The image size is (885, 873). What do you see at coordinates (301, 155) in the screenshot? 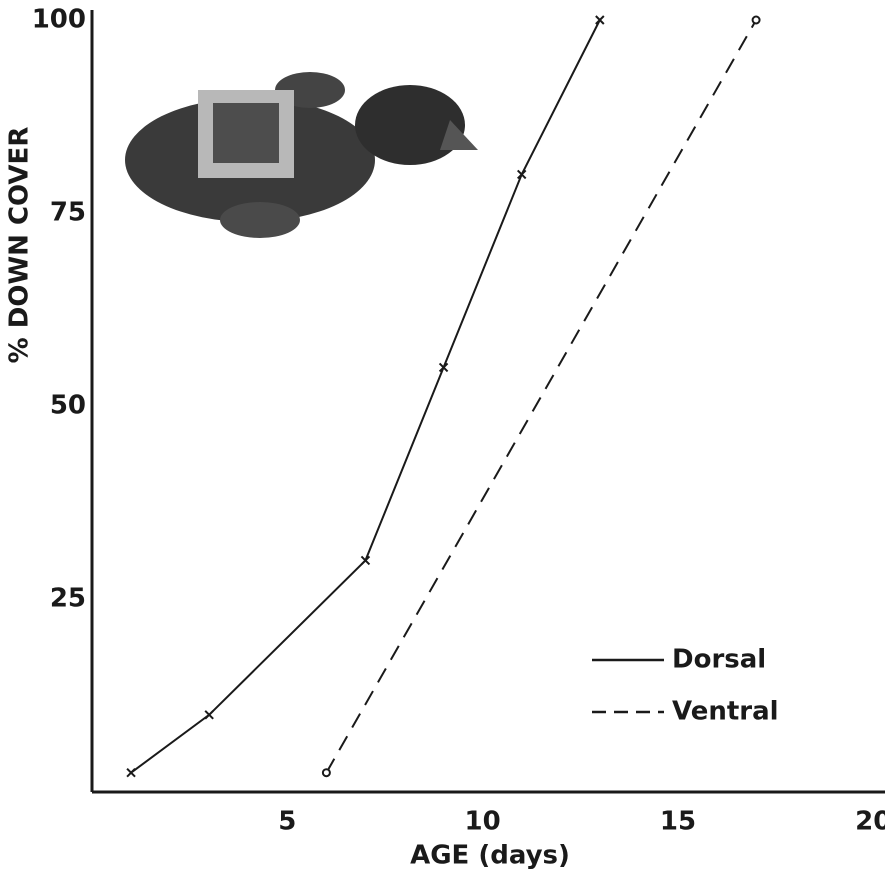
I see `chick-photo` at bounding box center [301, 155].